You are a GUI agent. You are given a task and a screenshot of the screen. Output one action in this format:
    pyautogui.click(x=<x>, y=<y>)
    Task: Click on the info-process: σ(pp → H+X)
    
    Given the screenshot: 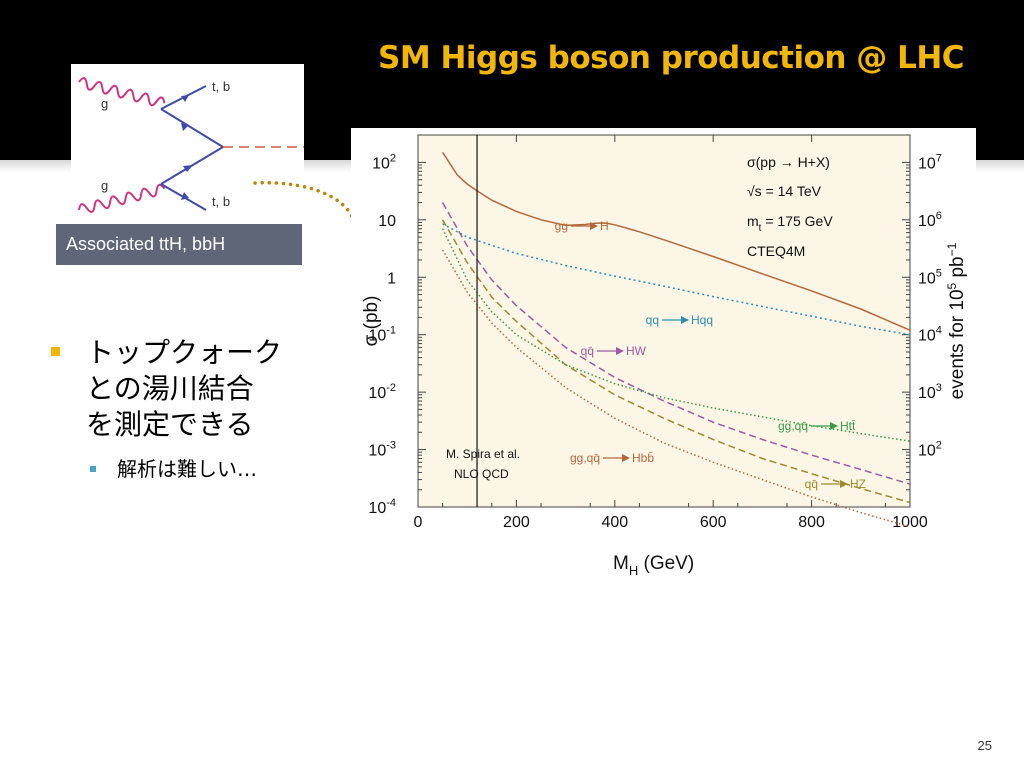 What is the action you would take?
    pyautogui.click(x=788, y=162)
    